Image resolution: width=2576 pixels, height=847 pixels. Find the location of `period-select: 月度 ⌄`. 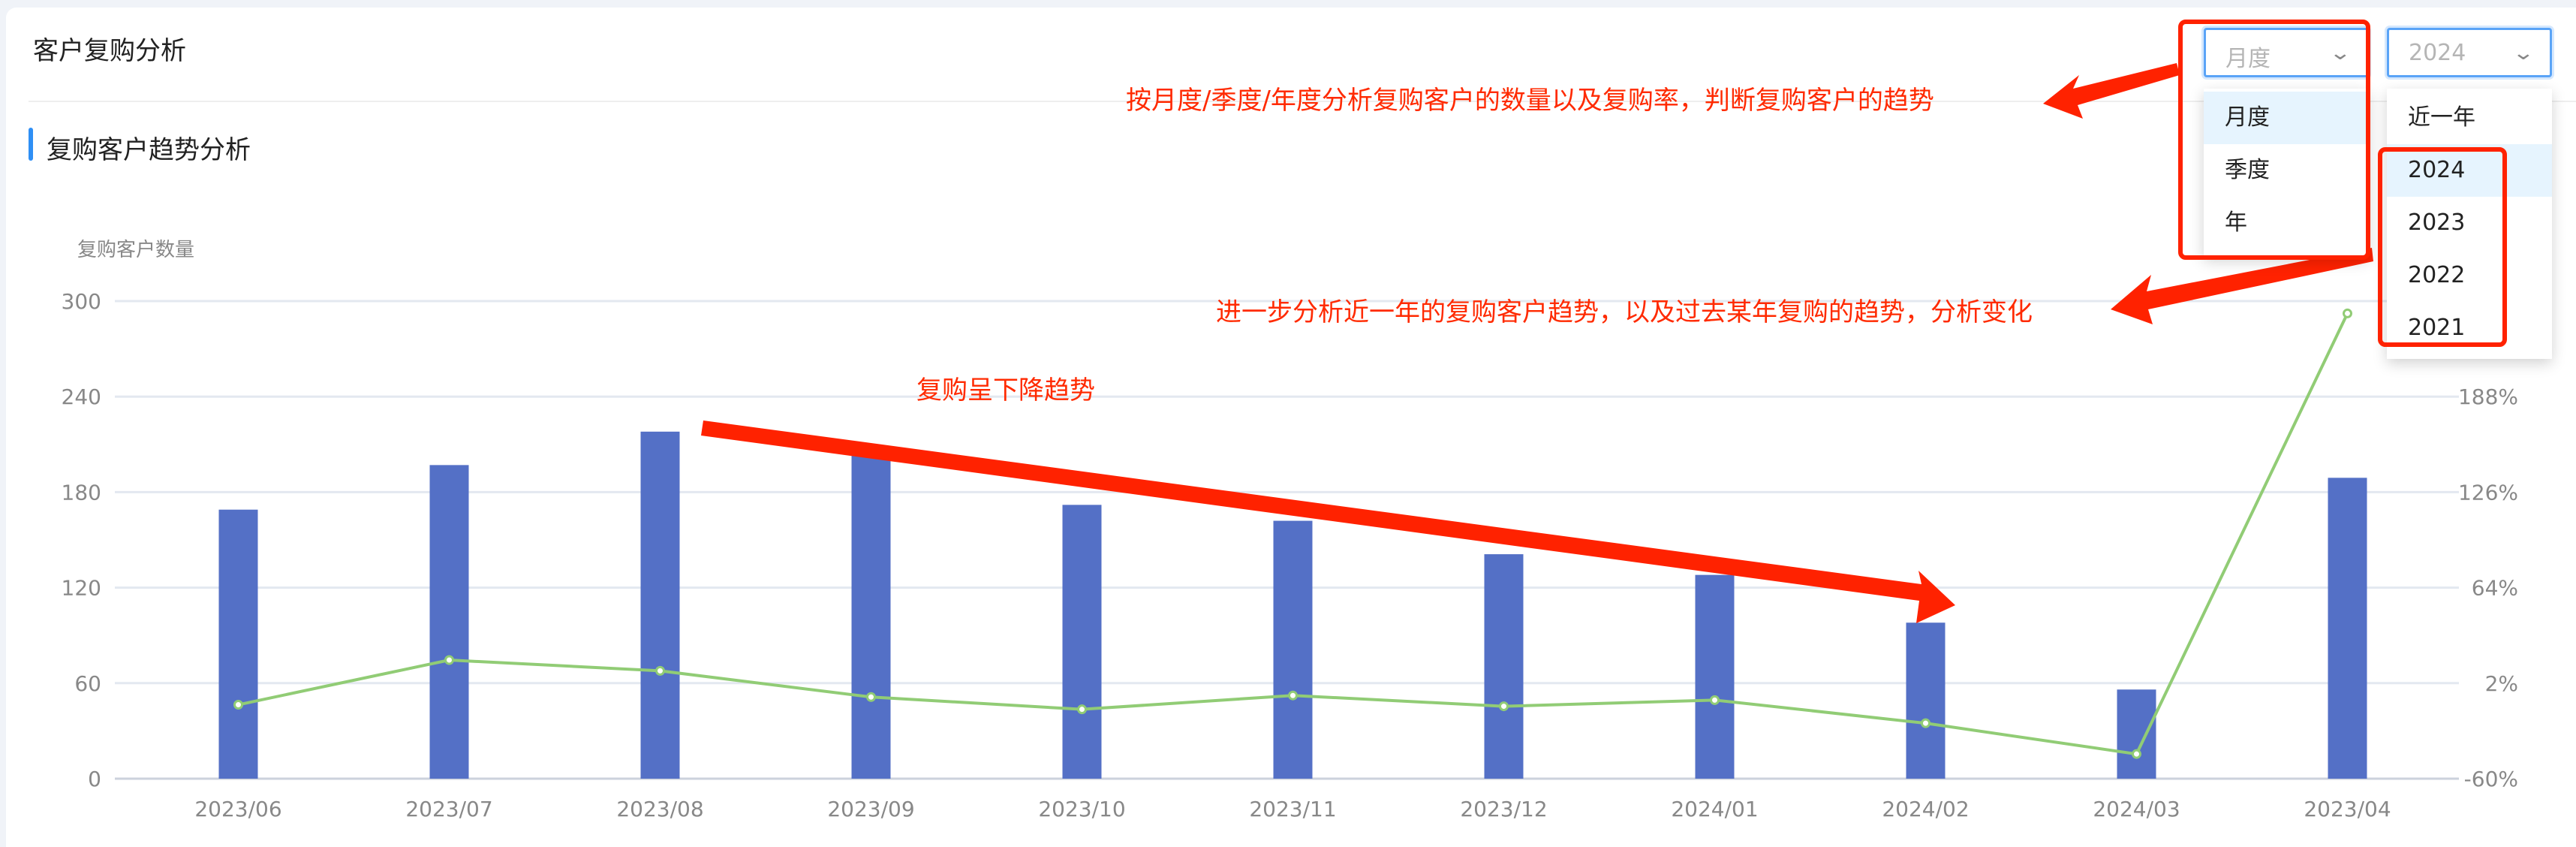

period-select: 月度 ⌄ is located at coordinates (2286, 52).